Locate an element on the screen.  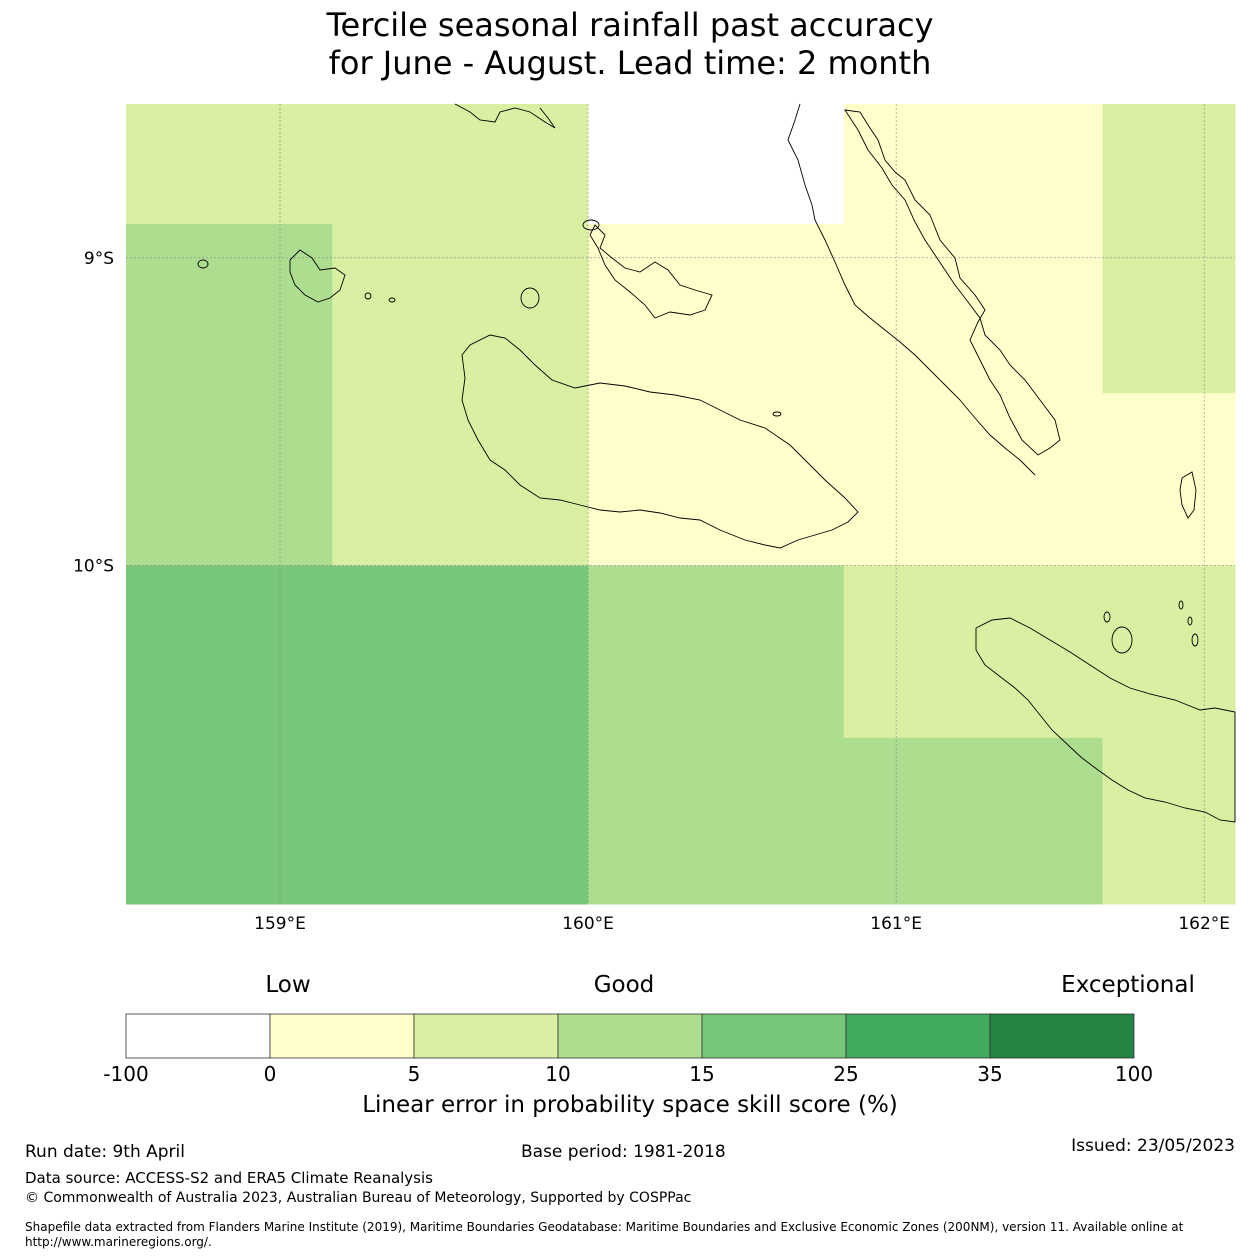
coastline-santa-isabel is located at coordinates (952, 282).